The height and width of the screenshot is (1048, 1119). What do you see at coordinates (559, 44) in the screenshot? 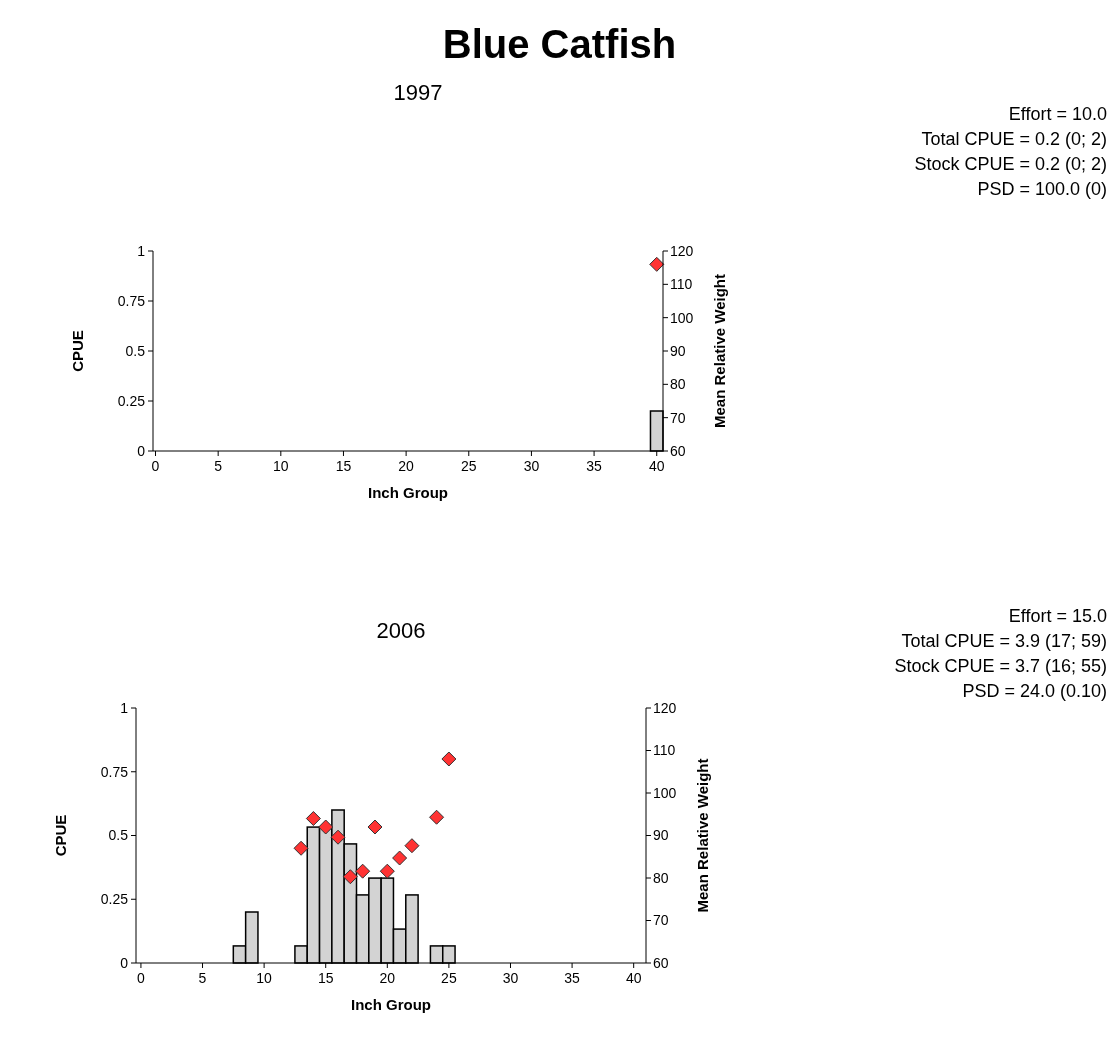
I see `text: Blue Catfish` at bounding box center [559, 44].